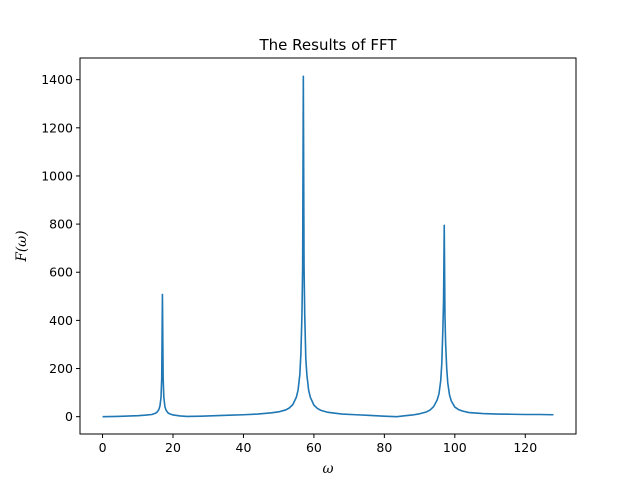 The width and height of the screenshot is (640, 486). I want to click on x-tick-label: 40, so click(244, 447).